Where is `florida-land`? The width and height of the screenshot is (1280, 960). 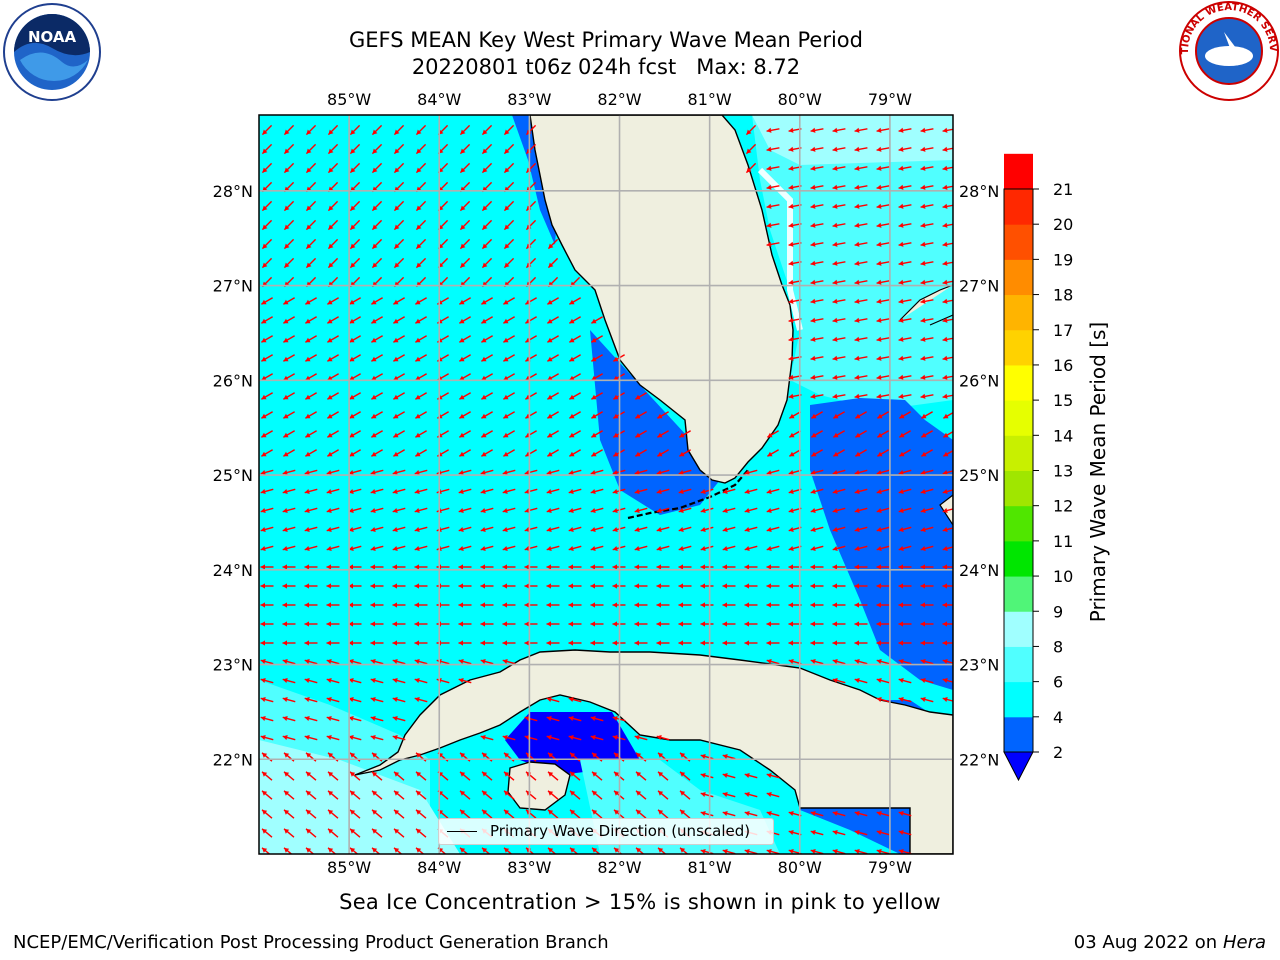
florida-land is located at coordinates (661, 299).